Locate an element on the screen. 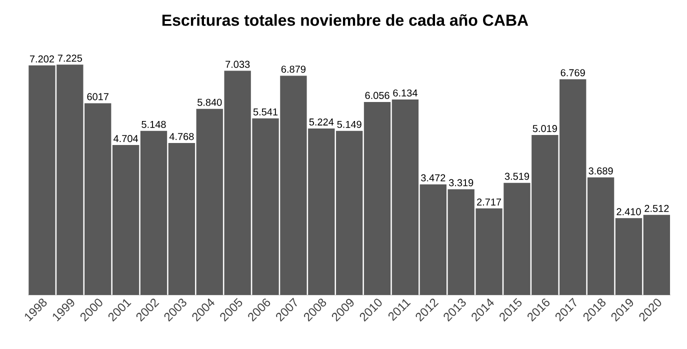 This screenshot has width=687, height=349. data-label: 3.519 is located at coordinates (517, 176).